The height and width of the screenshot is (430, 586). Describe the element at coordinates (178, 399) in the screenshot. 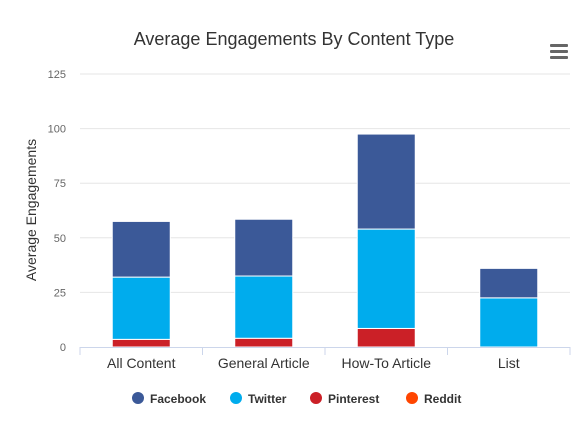

I see `legend-label: Facebook` at that location.